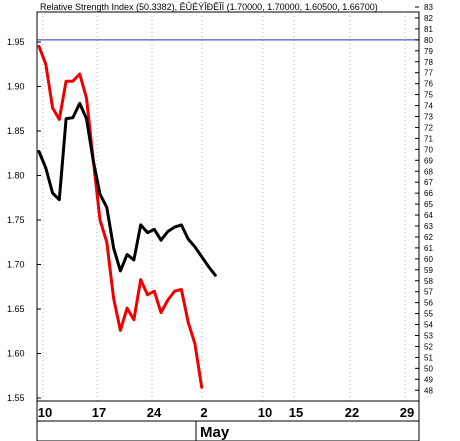  What do you see at coordinates (428, 248) in the screenshot?
I see `right-tick-label: 61` at bounding box center [428, 248].